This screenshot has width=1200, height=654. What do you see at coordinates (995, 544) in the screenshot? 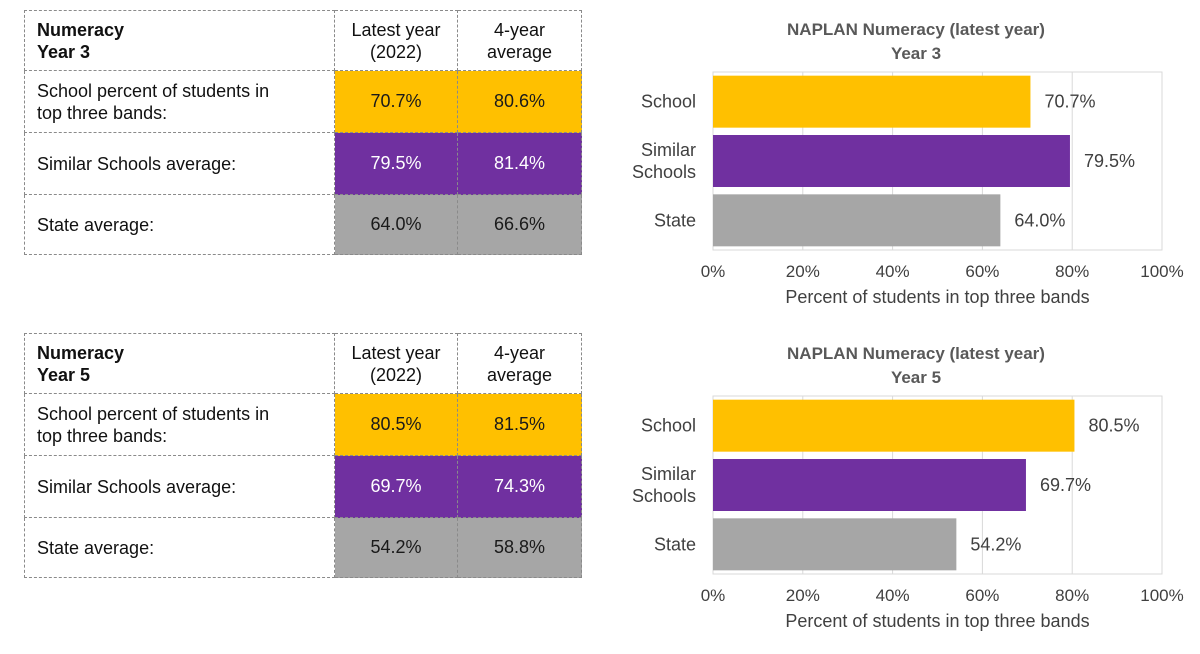
I see `data-label: 54.2%` at bounding box center [995, 544].